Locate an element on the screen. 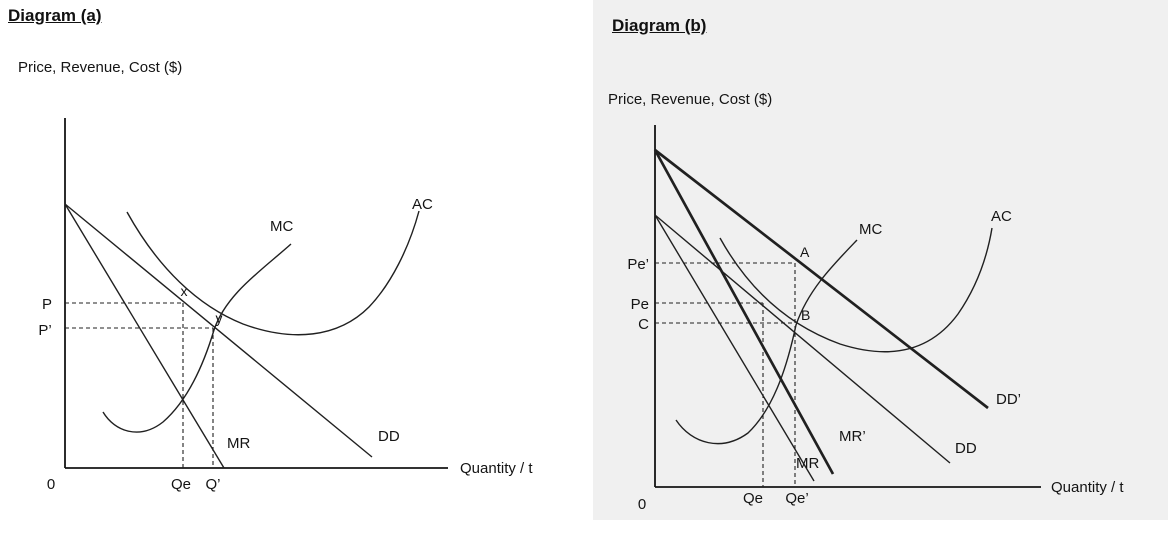 This screenshot has width=1168, height=534. point-b-label: B is located at coordinates (805, 315).